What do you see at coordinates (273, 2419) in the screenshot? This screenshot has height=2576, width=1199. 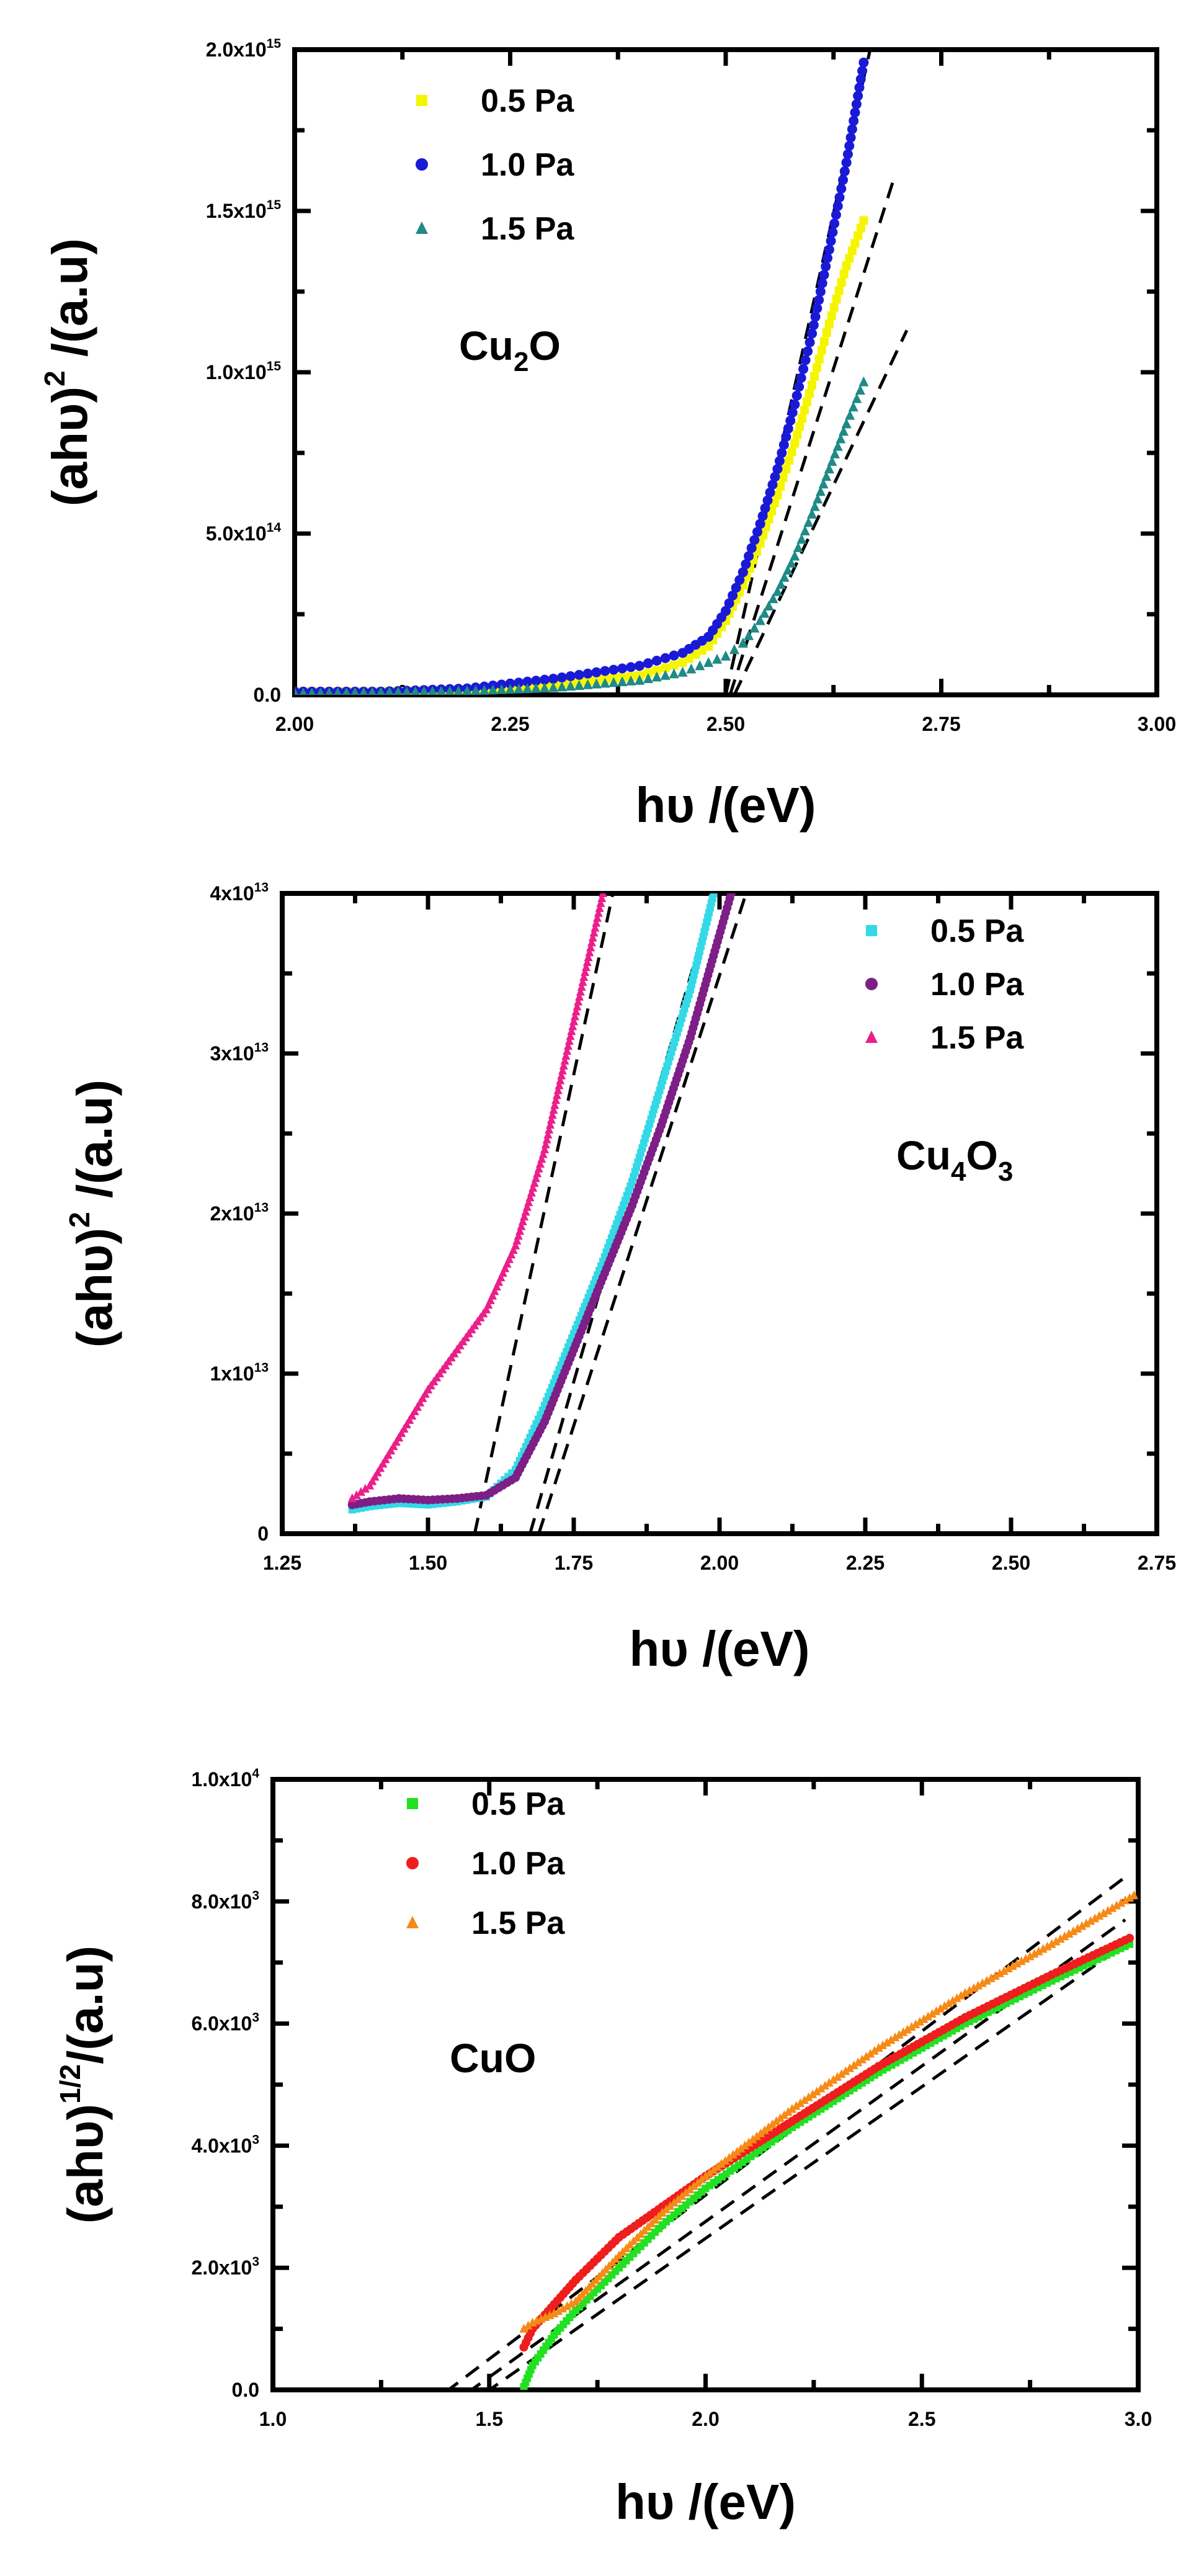 I see `x-tick-label: 1.0` at bounding box center [273, 2419].